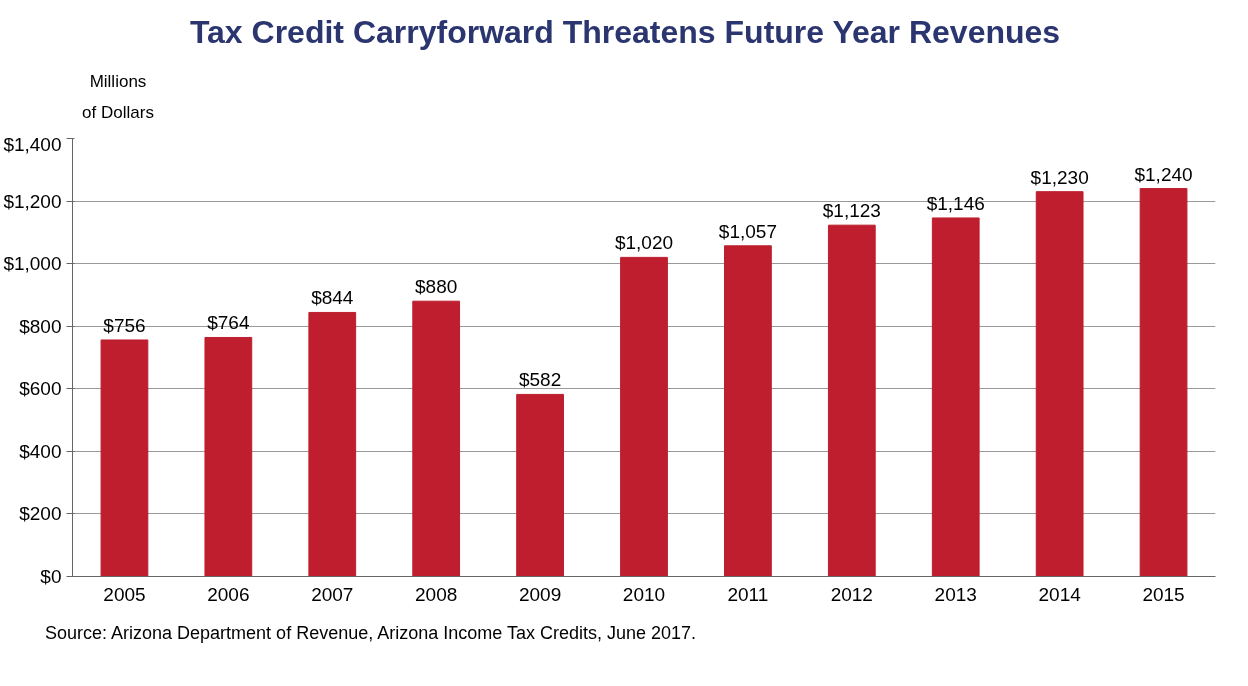 The height and width of the screenshot is (686, 1248). Describe the element at coordinates (40, 451) in the screenshot. I see `y-tick-label: $400` at that location.